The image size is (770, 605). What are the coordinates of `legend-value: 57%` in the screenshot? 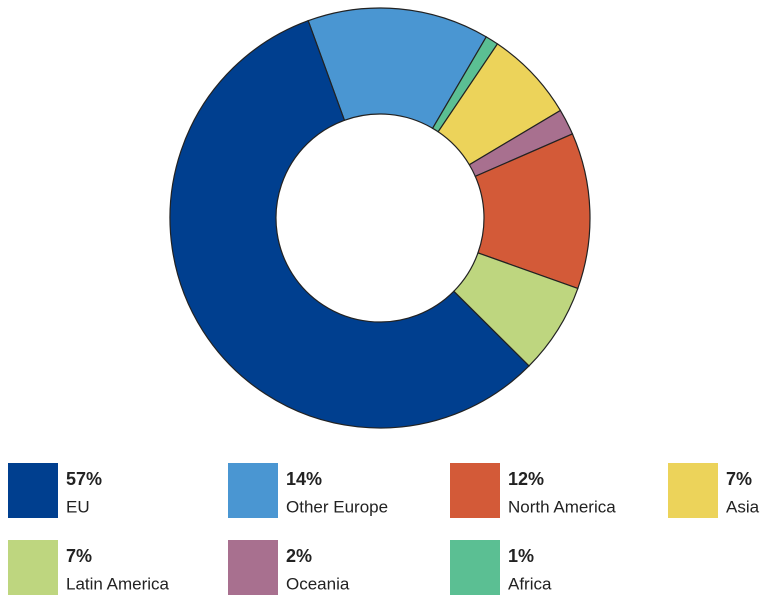 It's located at (84, 479).